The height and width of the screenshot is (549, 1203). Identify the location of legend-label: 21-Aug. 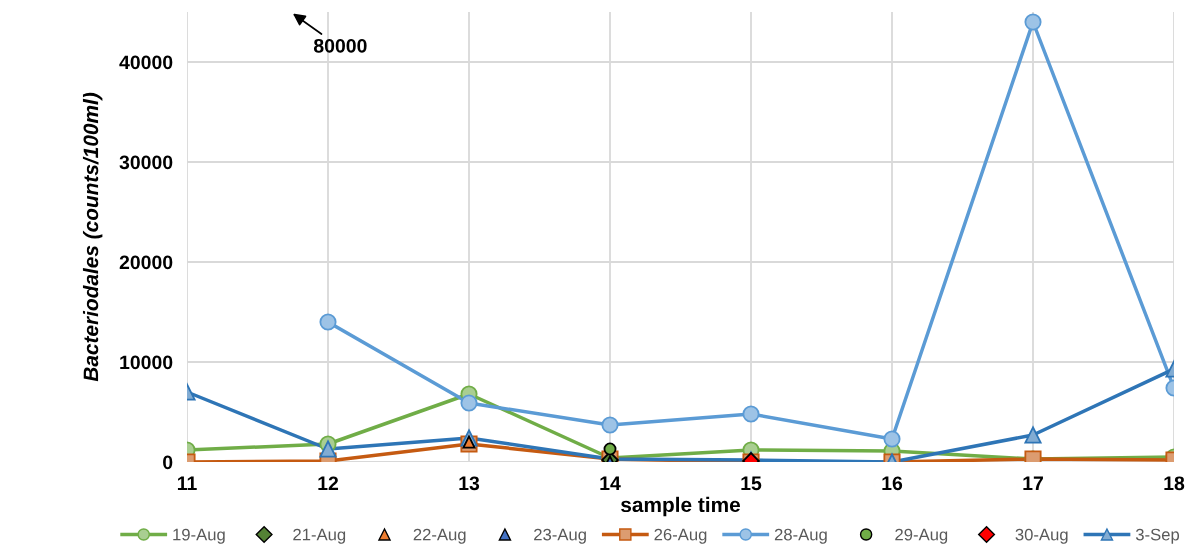
(319, 536).